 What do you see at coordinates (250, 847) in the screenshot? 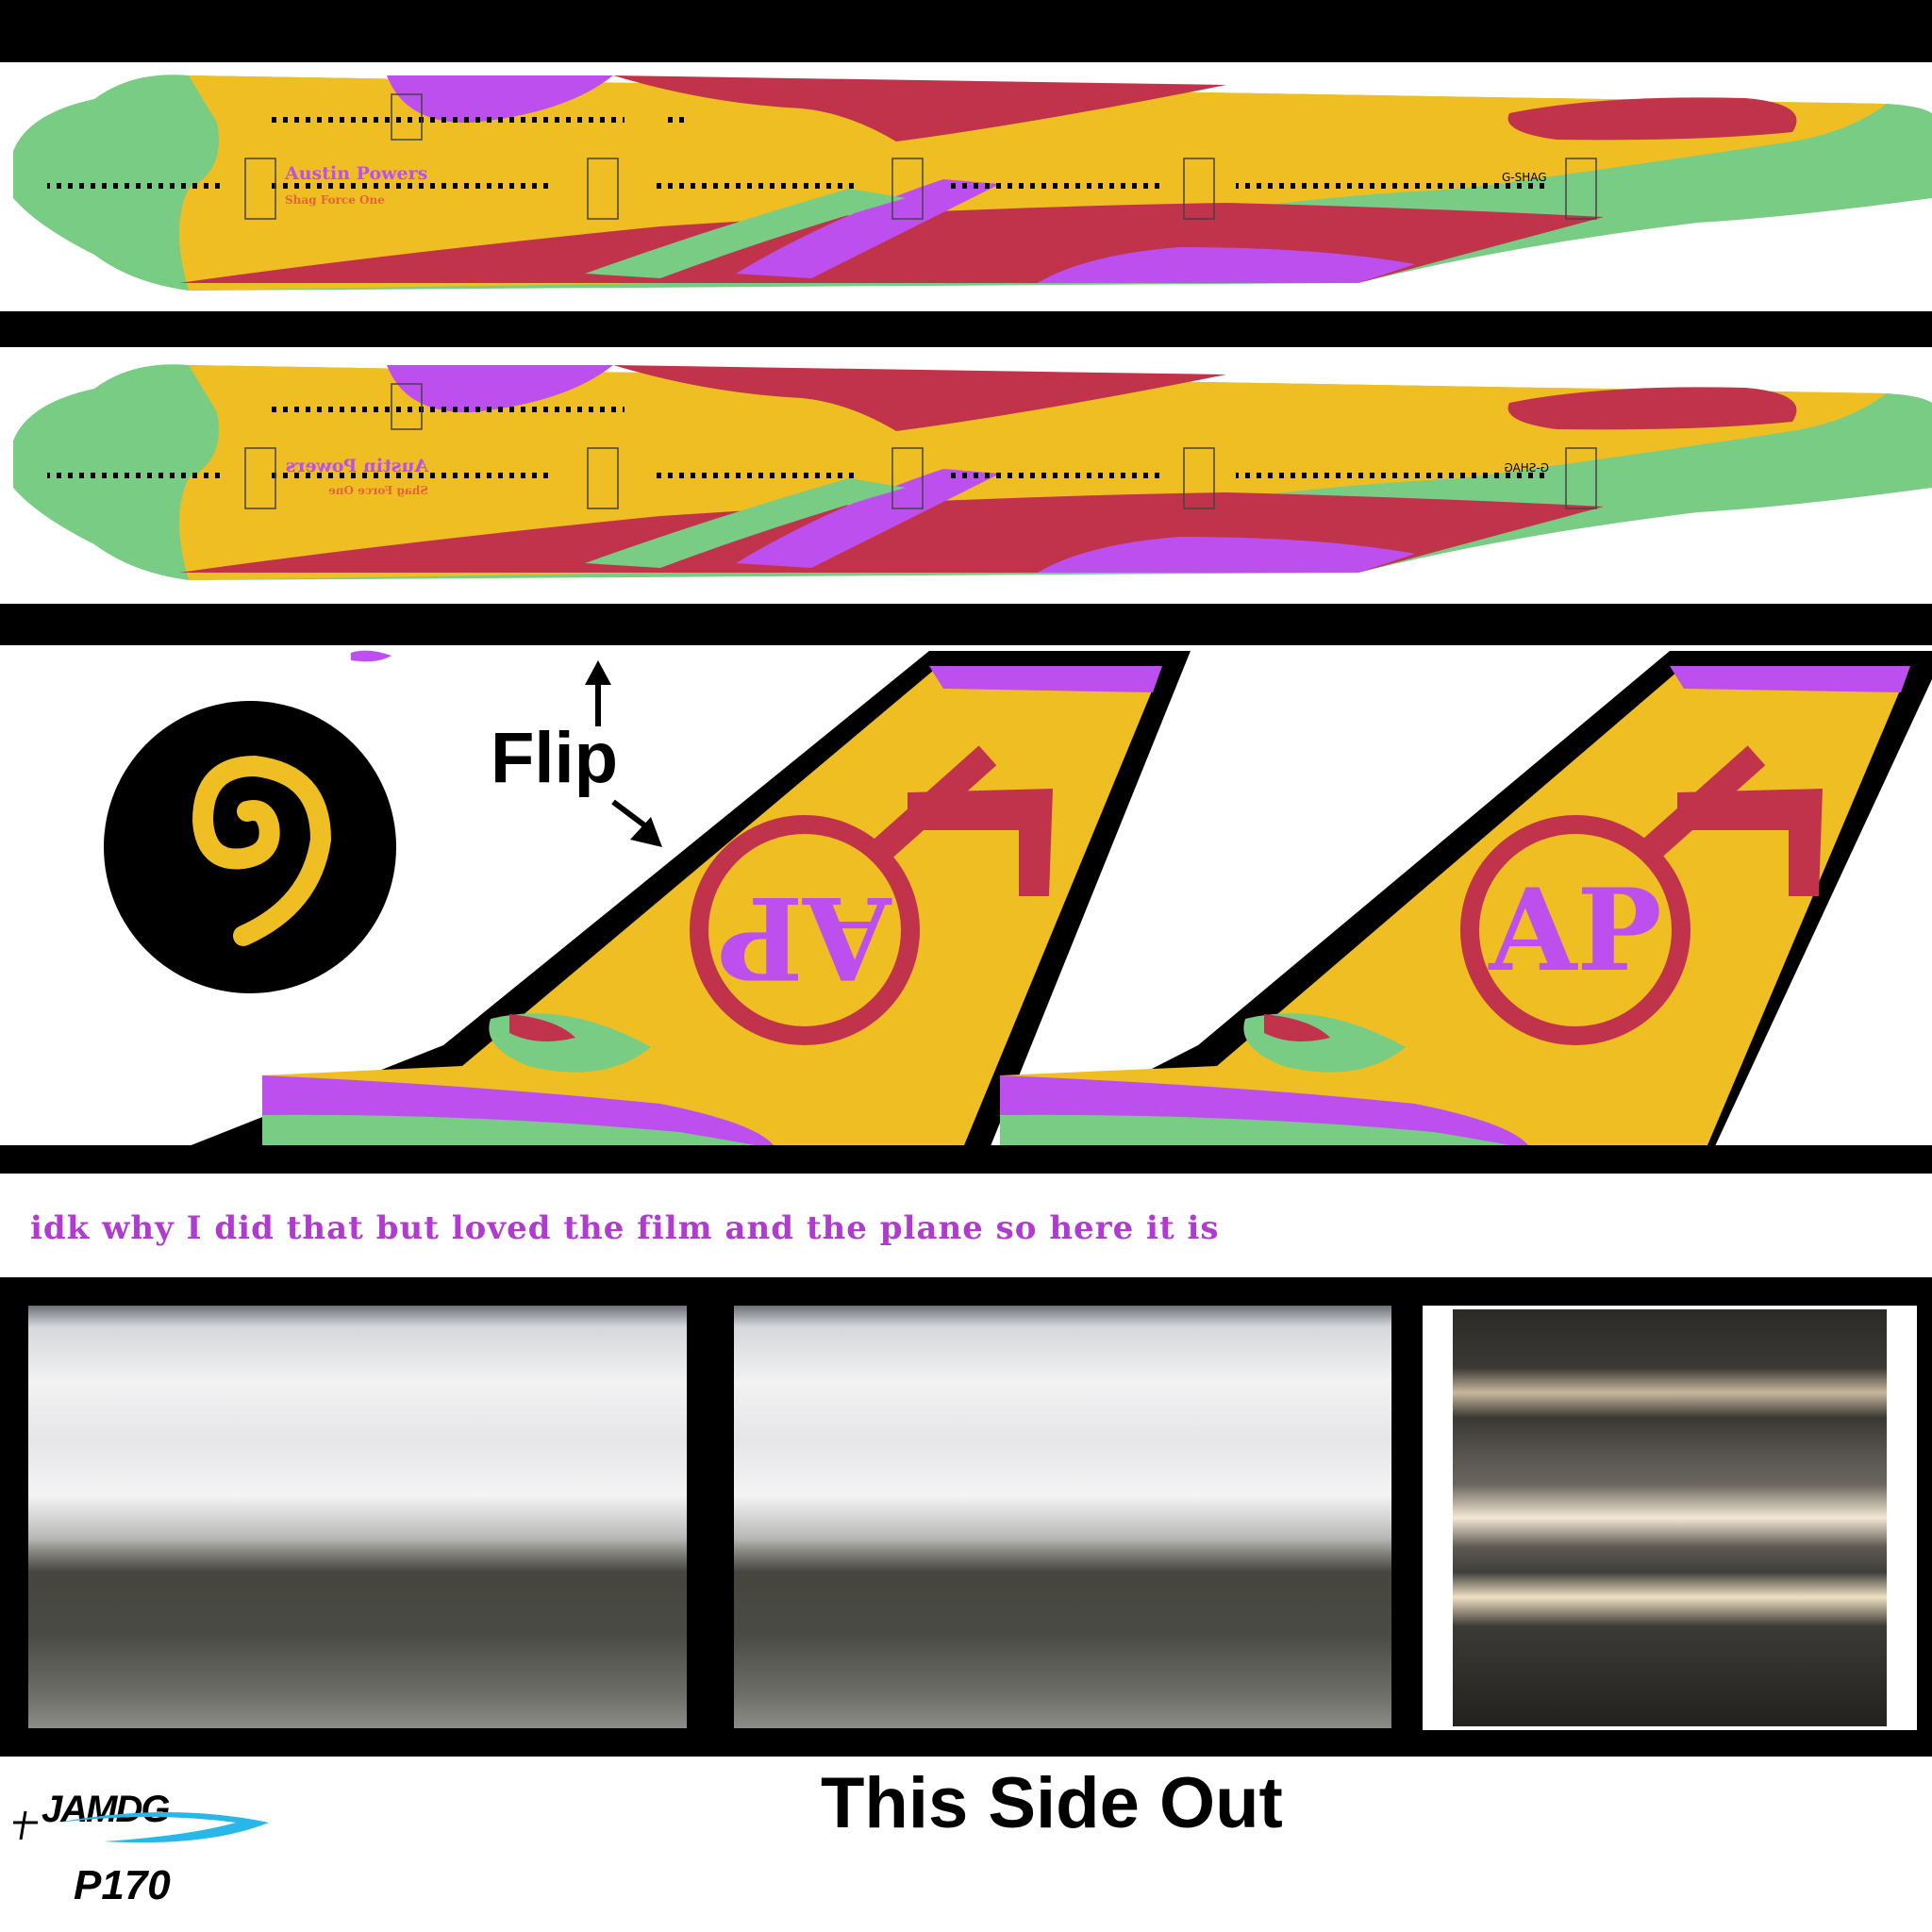
I see `spiral-icon` at bounding box center [250, 847].